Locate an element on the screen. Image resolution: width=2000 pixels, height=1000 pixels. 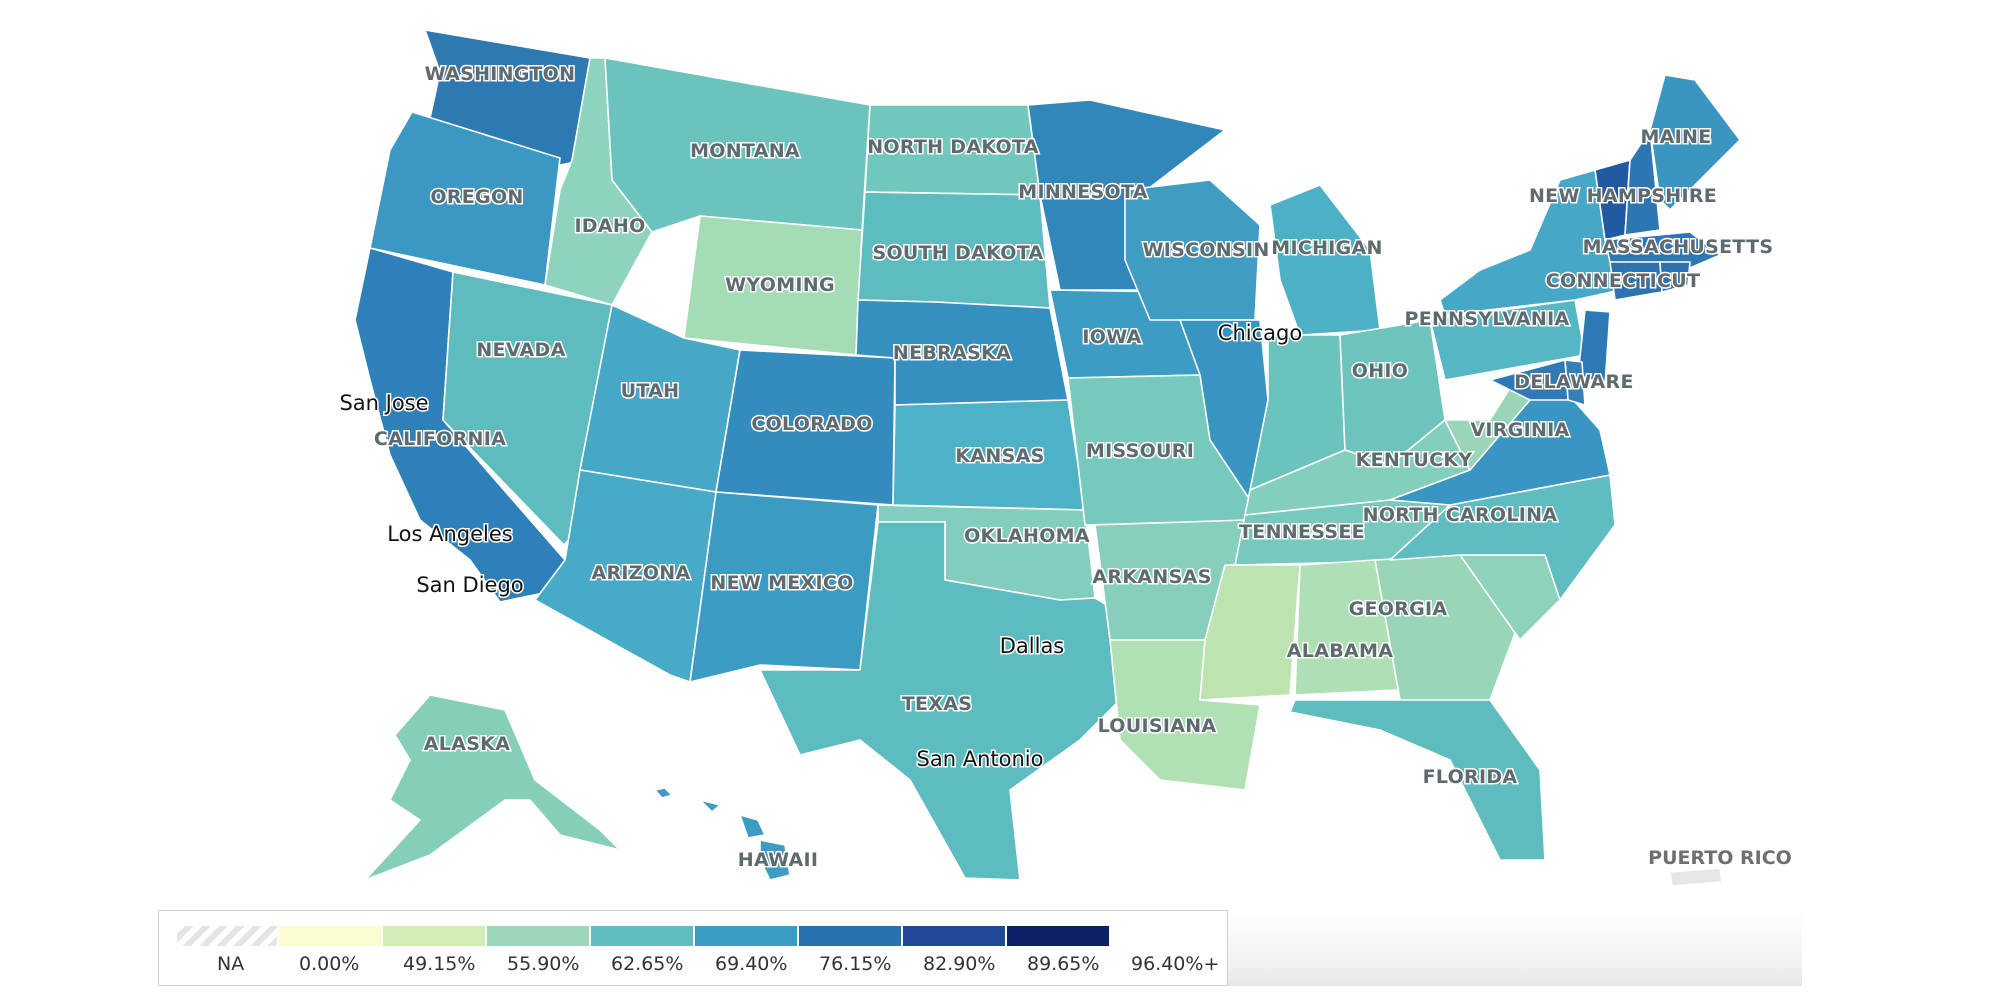
state-label-hi: HAWAII is located at coordinates (778, 860).